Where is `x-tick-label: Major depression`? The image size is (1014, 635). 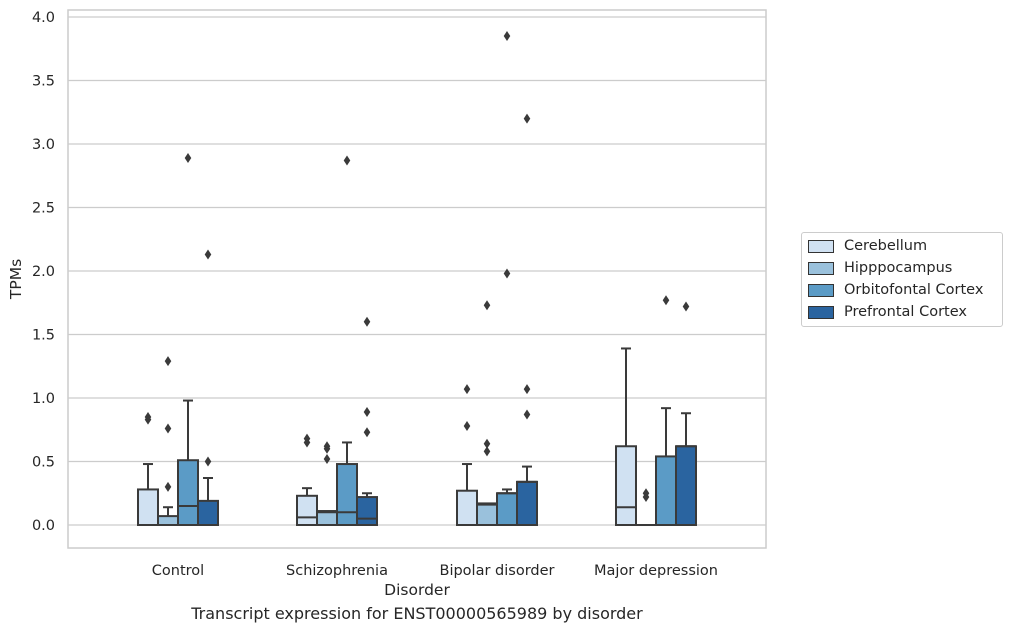 x-tick-label: Major depression is located at coordinates (656, 571).